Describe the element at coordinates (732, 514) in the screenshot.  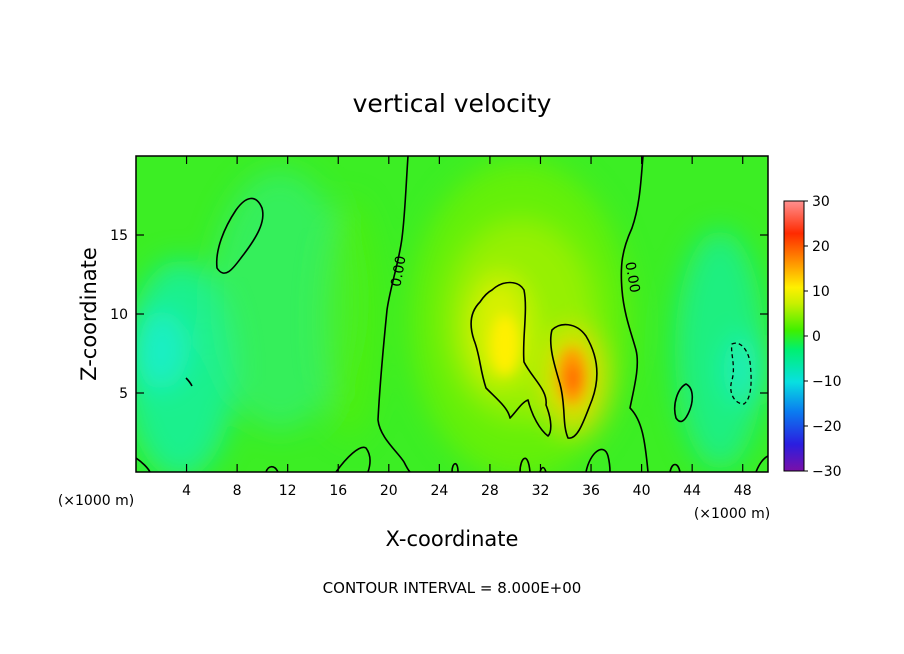
I see `x-unit-label-right: (×1000 m)` at that location.